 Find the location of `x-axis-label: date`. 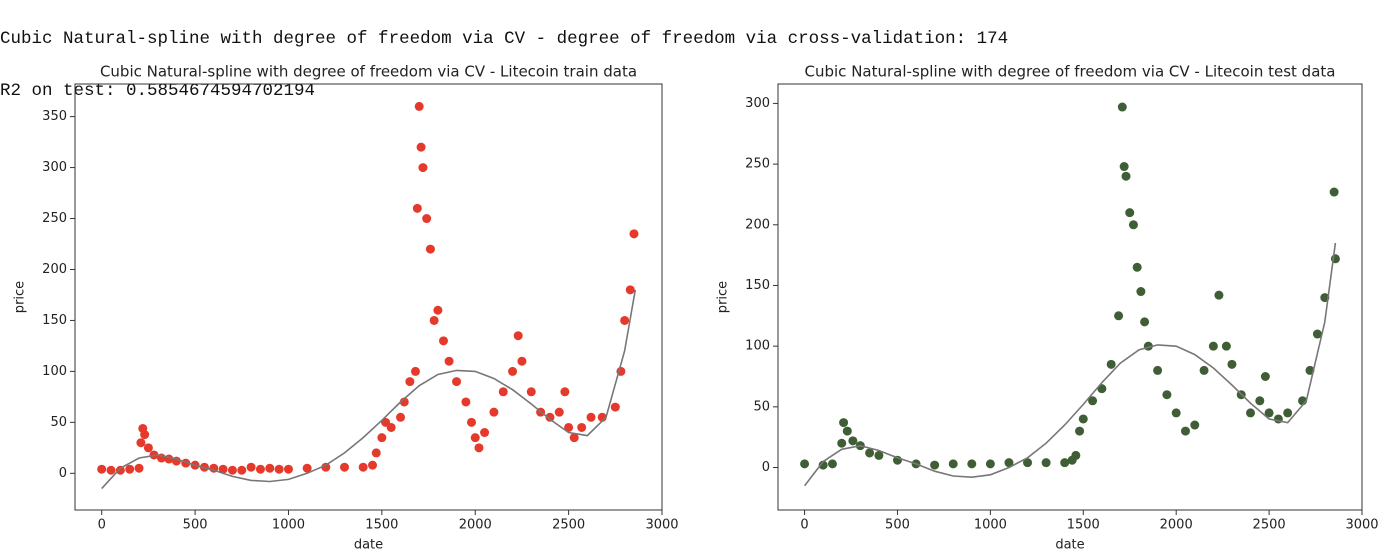

x-axis-label: date is located at coordinates (1069, 545).